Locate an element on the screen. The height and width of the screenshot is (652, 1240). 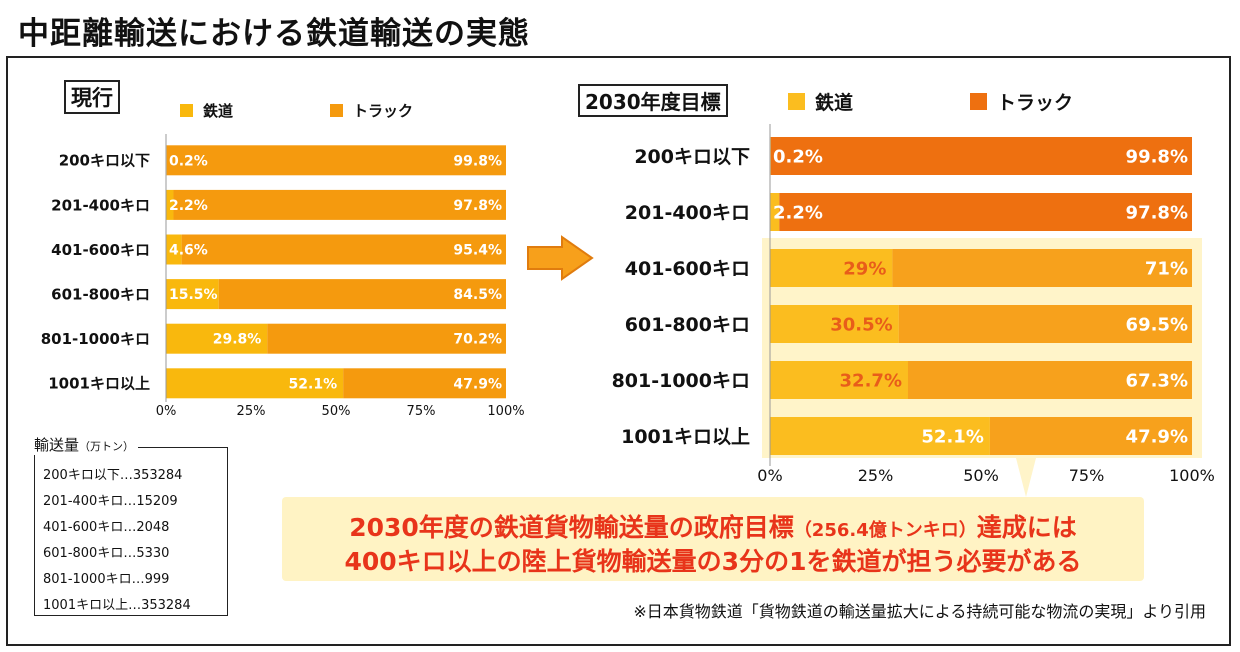
callout-text-b: （256.4億トンキロ） is located at coordinates (885, 530).